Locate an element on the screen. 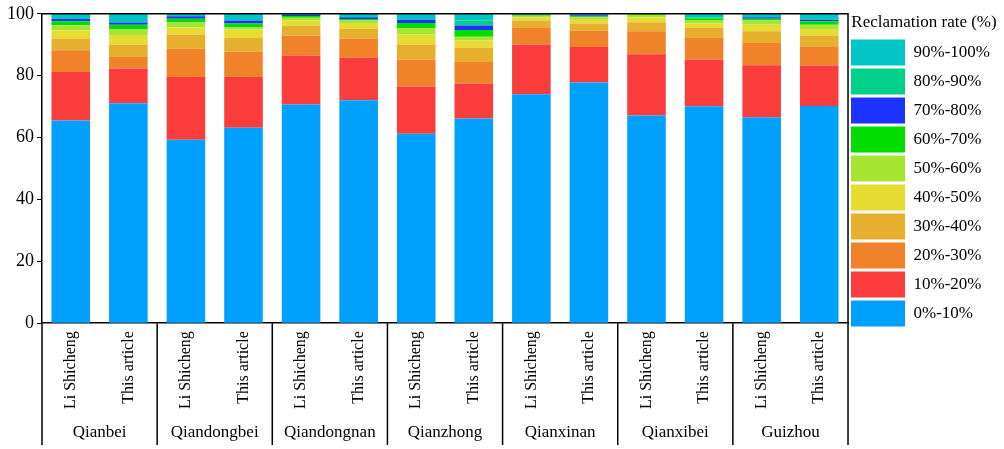 The height and width of the screenshot is (449, 1004). y-tick-label: 40 is located at coordinates (25, 198).